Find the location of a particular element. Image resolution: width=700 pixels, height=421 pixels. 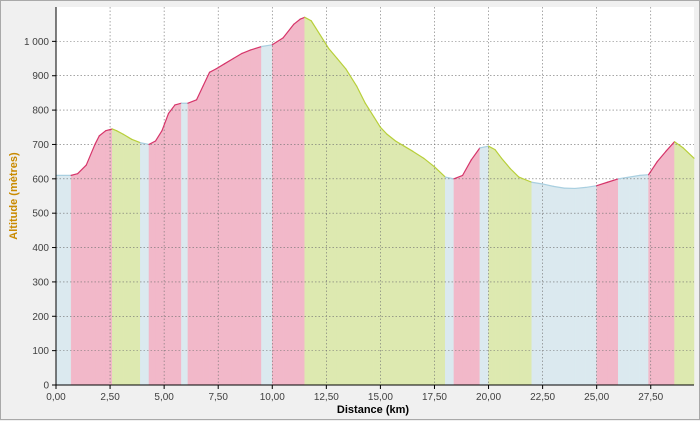

y-tick-label: 600 is located at coordinates (40, 179).